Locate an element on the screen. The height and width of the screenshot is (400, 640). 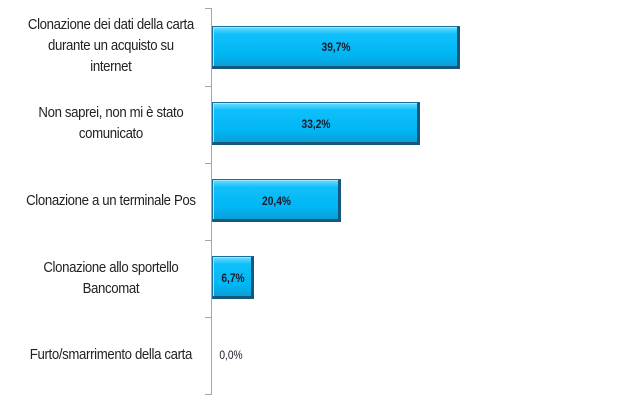
label-line: Bancomat is located at coordinates (111, 288).